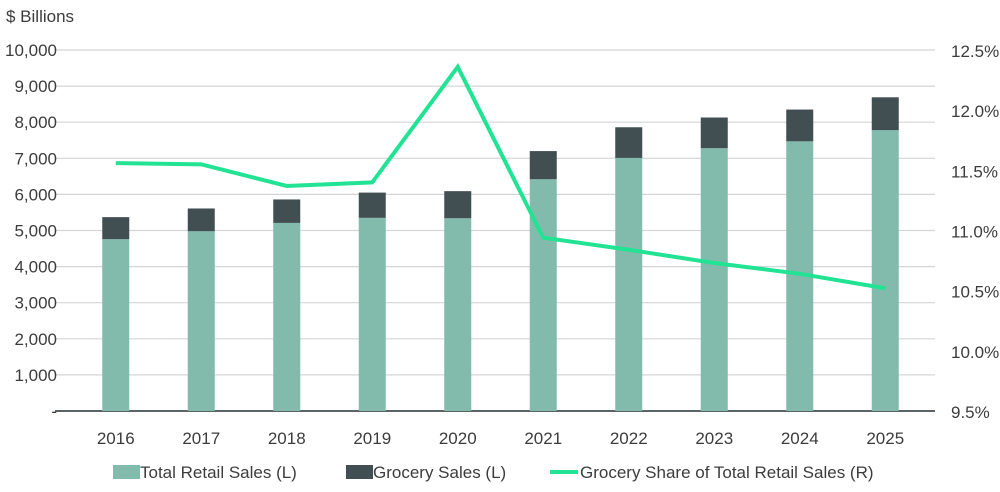 The image size is (1000, 492). Describe the element at coordinates (975, 51) in the screenshot. I see `right-tick-label: 12.5%` at that location.